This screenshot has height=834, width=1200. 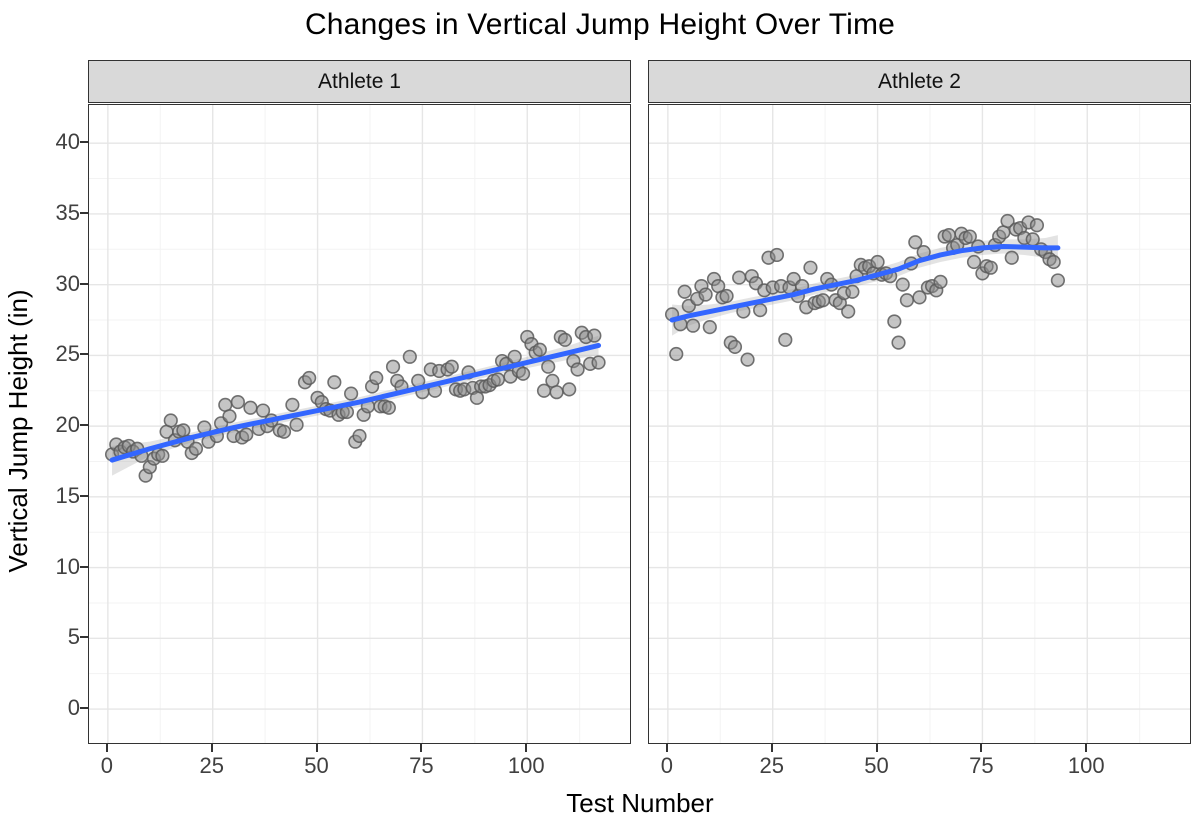 I want to click on y-tick-label: 10, so click(x=67, y=566).